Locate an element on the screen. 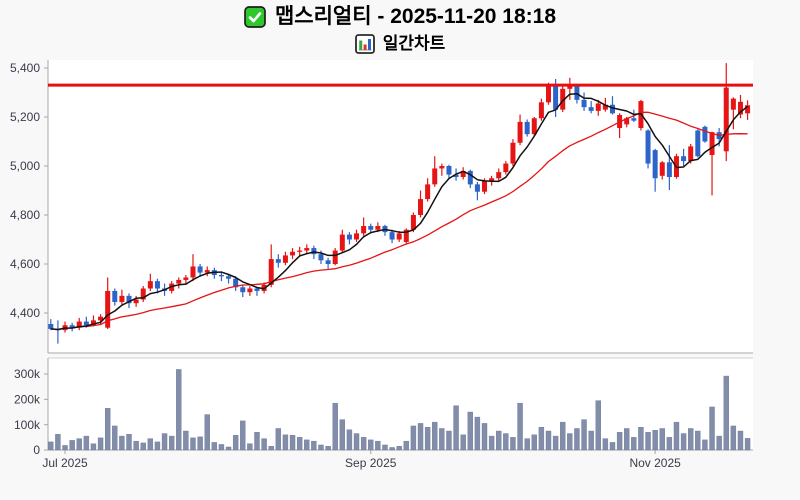 The width and height of the screenshot is (800, 500). price-tick-label: 5,200 is located at coordinates (25, 117).